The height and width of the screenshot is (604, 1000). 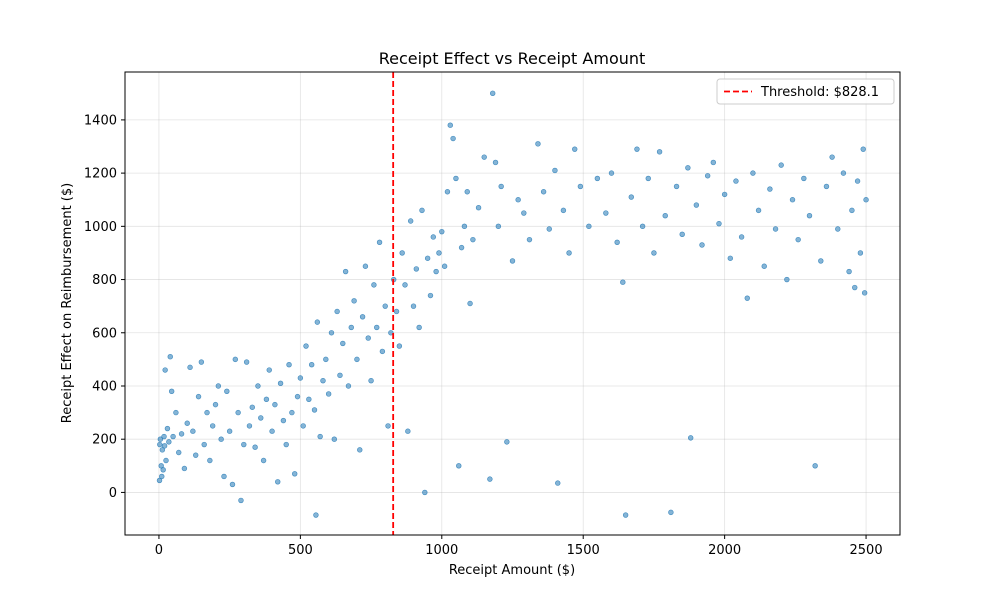 I want to click on y-tick-label: 200, so click(x=104, y=440).